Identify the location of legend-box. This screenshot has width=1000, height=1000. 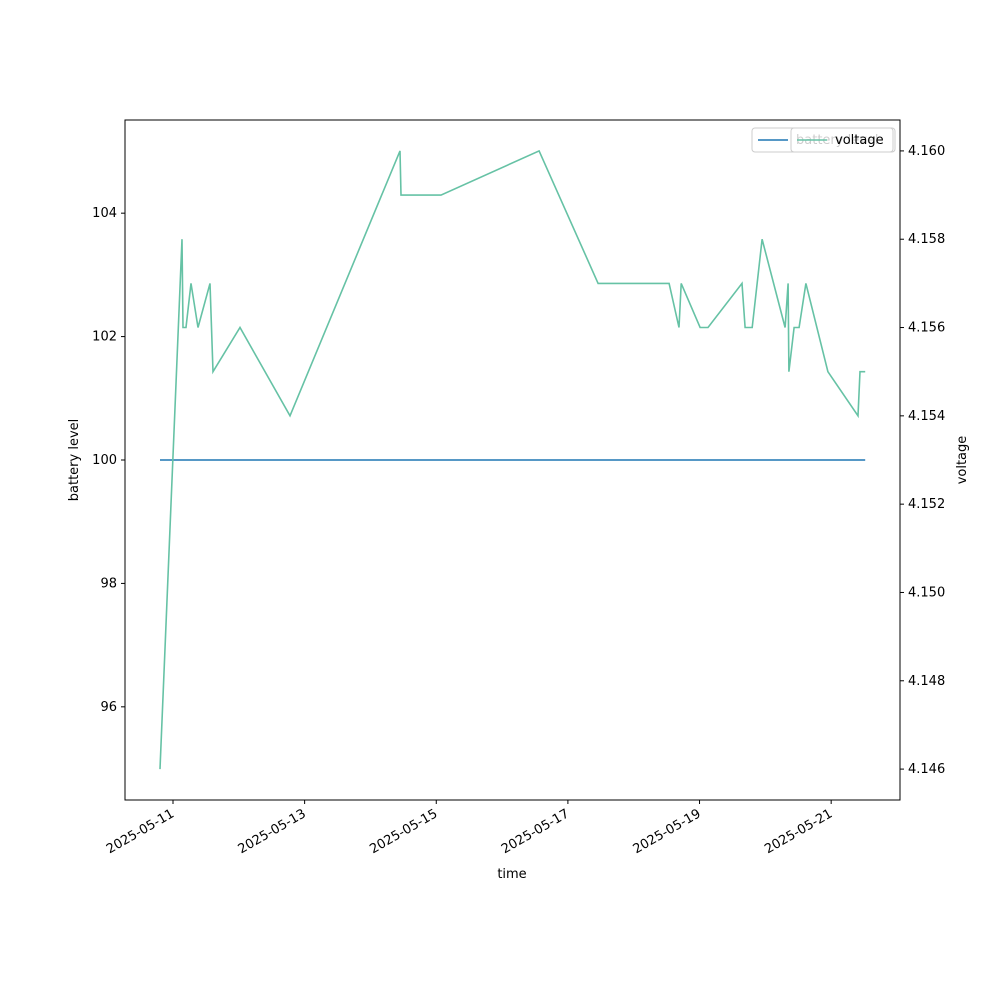
(842, 140).